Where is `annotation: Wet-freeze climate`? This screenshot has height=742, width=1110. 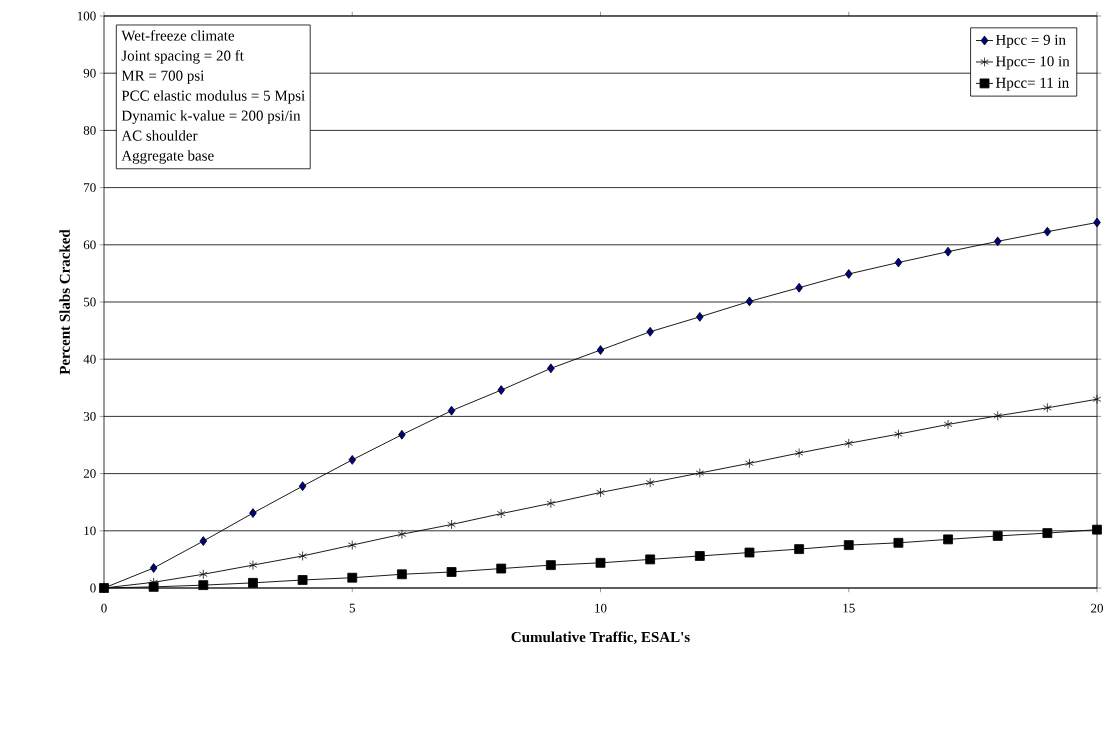 annotation: Wet-freeze climate is located at coordinates (178, 35).